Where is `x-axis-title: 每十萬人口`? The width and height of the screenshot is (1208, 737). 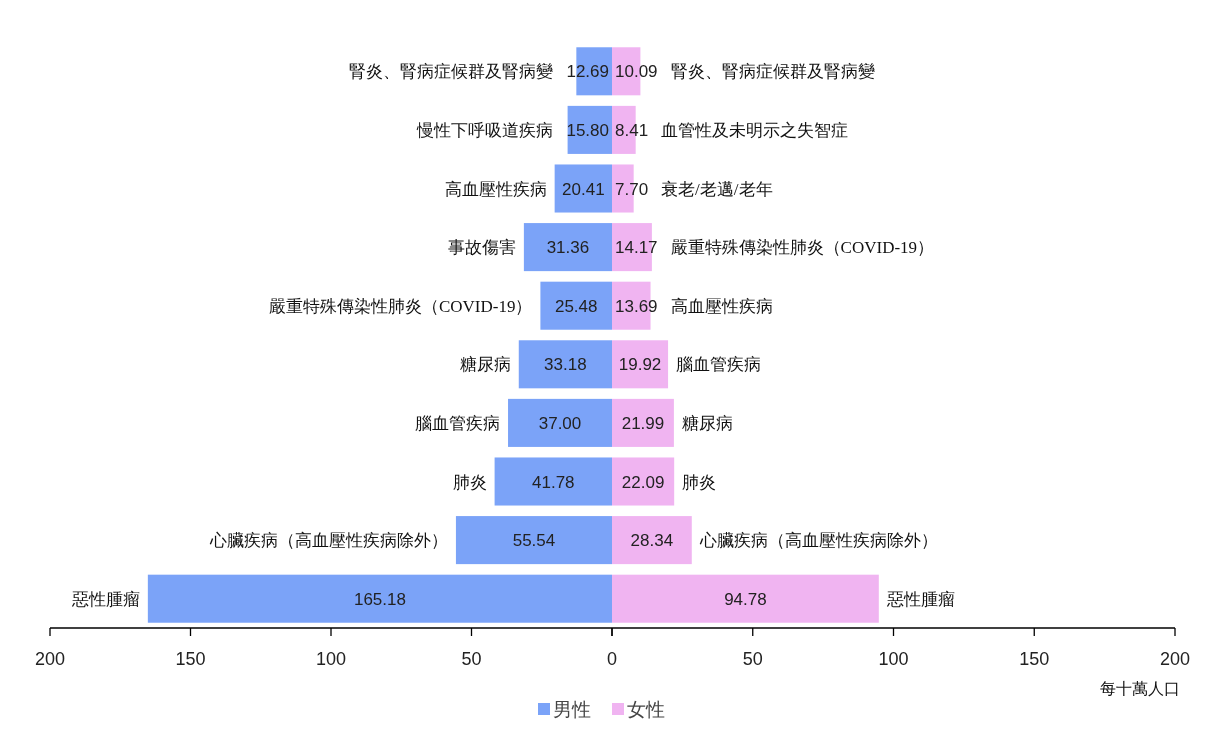
x-axis-title: 每十萬人口 is located at coordinates (1140, 688).